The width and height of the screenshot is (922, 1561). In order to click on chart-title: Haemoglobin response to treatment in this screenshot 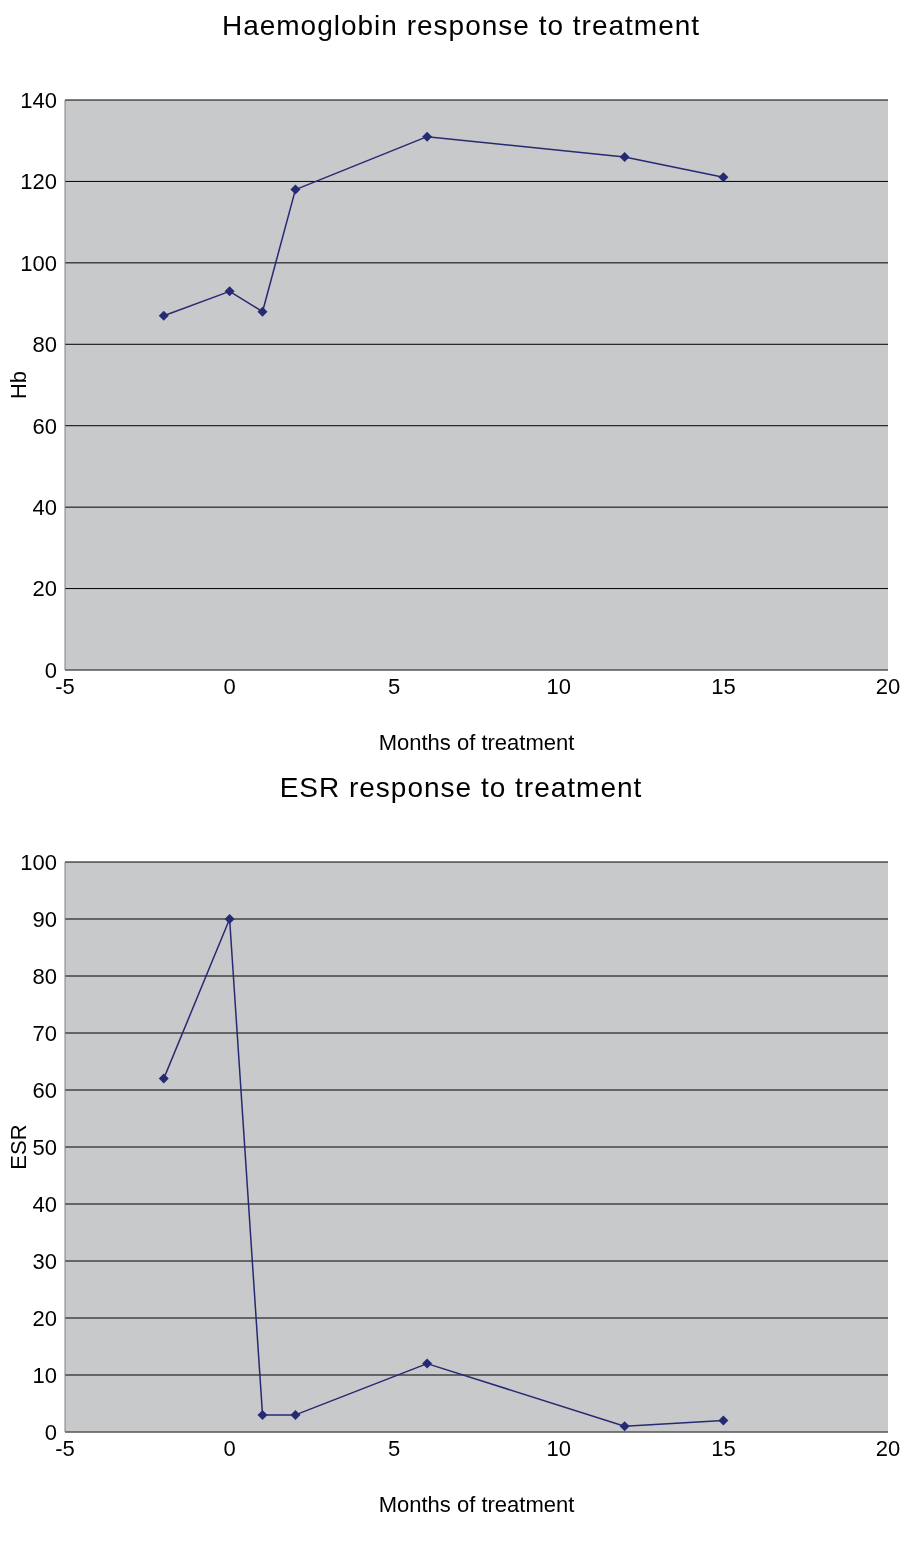, I will do `click(461, 25)`.